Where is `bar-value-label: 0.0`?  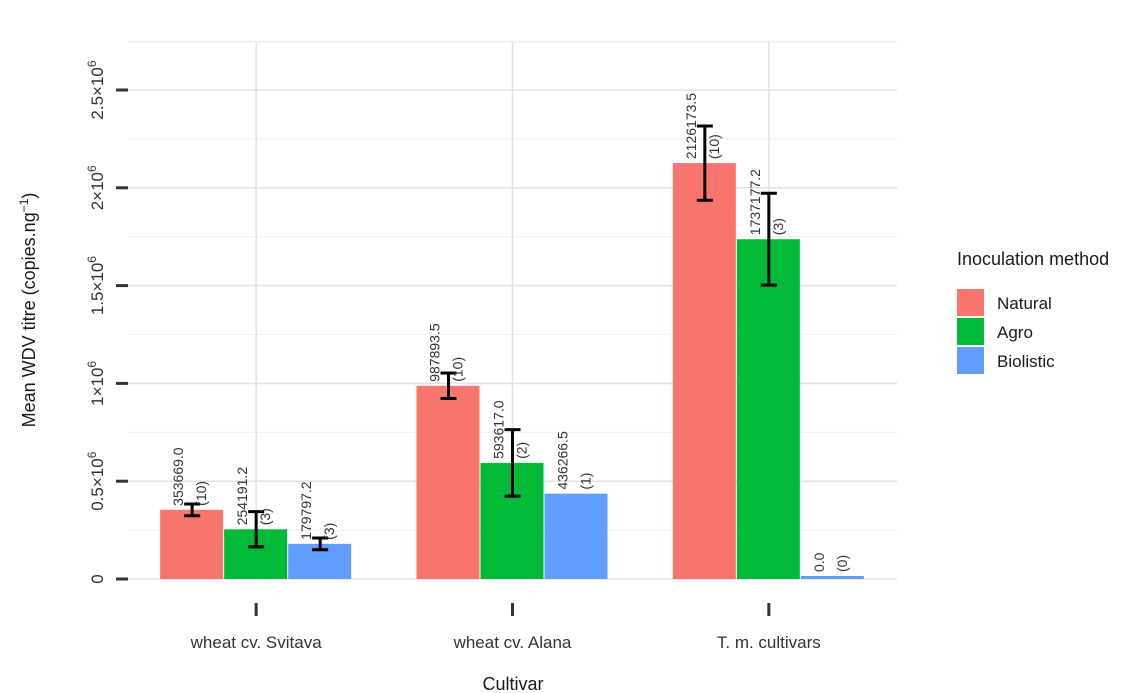 bar-value-label: 0.0 is located at coordinates (819, 562).